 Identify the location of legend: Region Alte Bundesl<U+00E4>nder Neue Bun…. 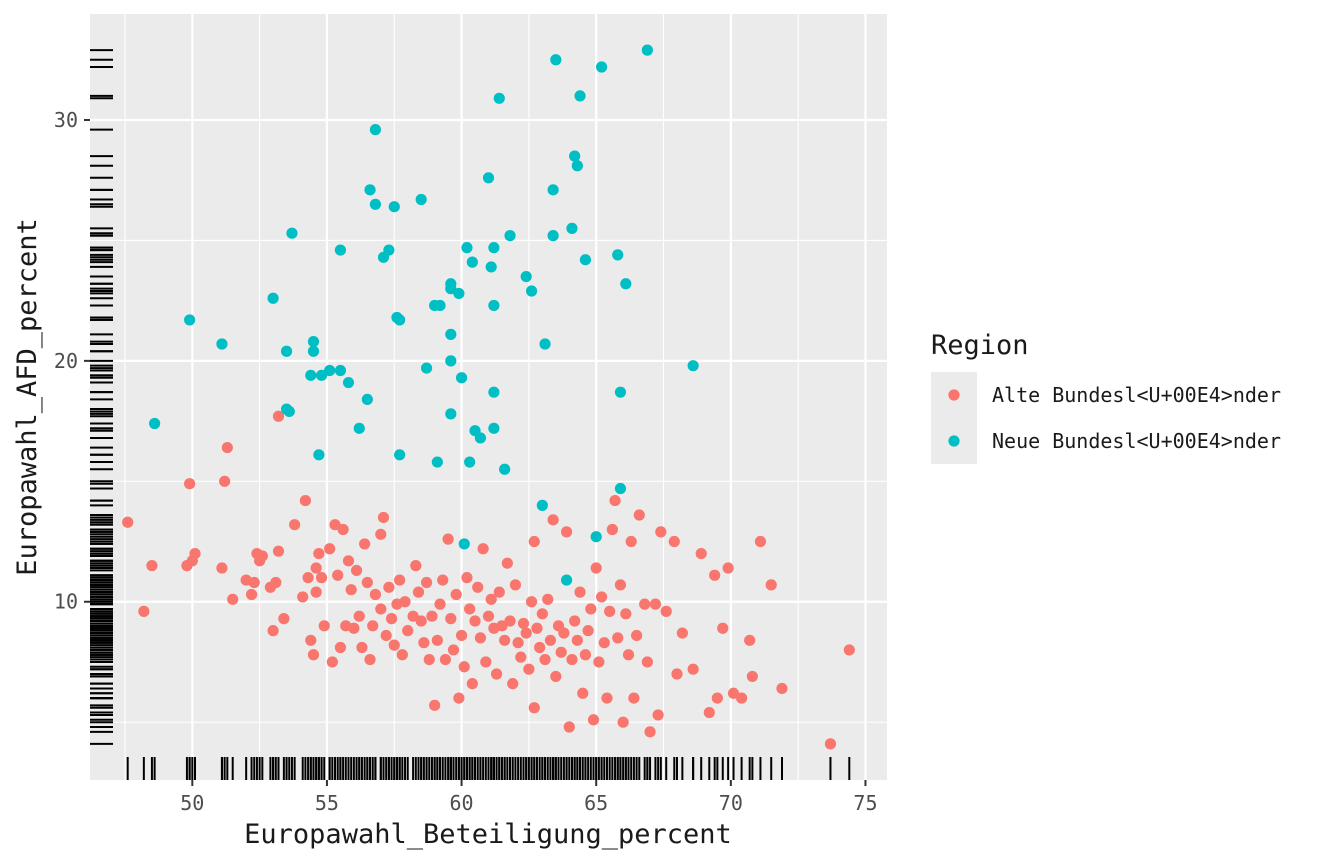
(1106, 397).